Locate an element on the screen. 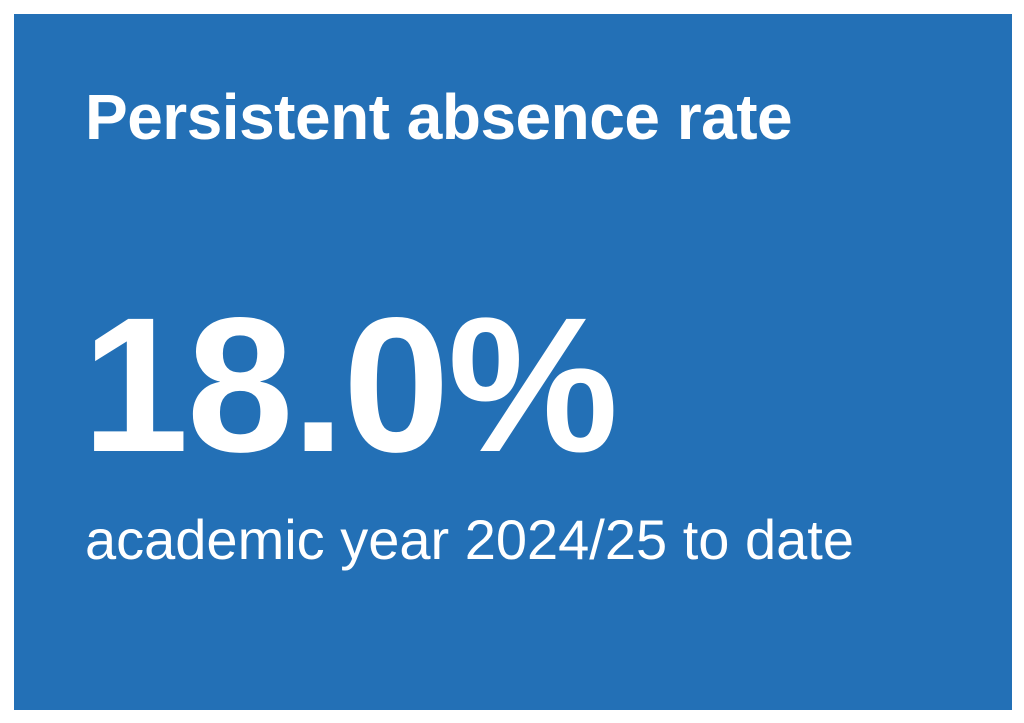  stat-caption: academic year 2024/25 to date is located at coordinates (469, 539).